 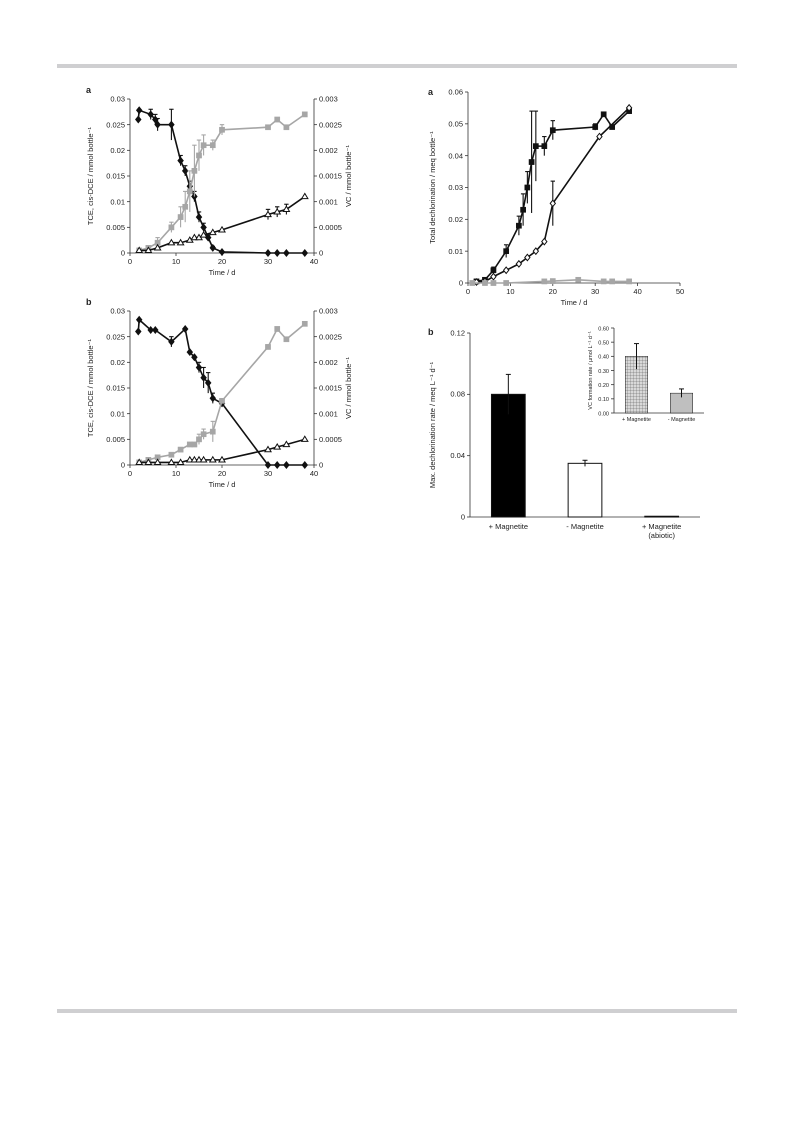 I want to click on y-tick-label: 0.03, so click(x=455, y=187).